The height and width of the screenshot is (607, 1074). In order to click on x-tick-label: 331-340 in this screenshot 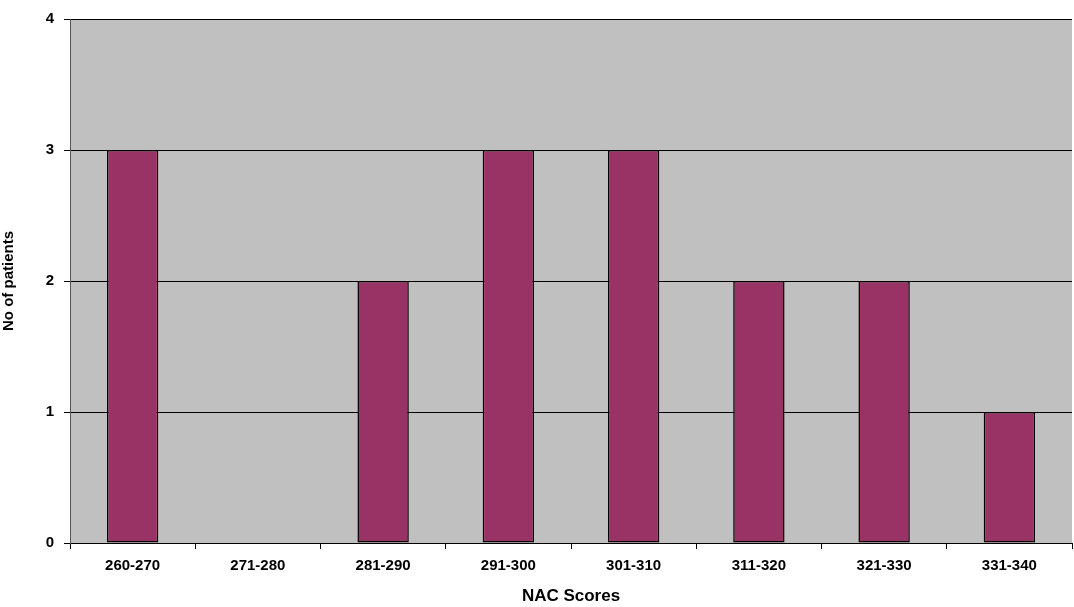, I will do `click(1009, 565)`.